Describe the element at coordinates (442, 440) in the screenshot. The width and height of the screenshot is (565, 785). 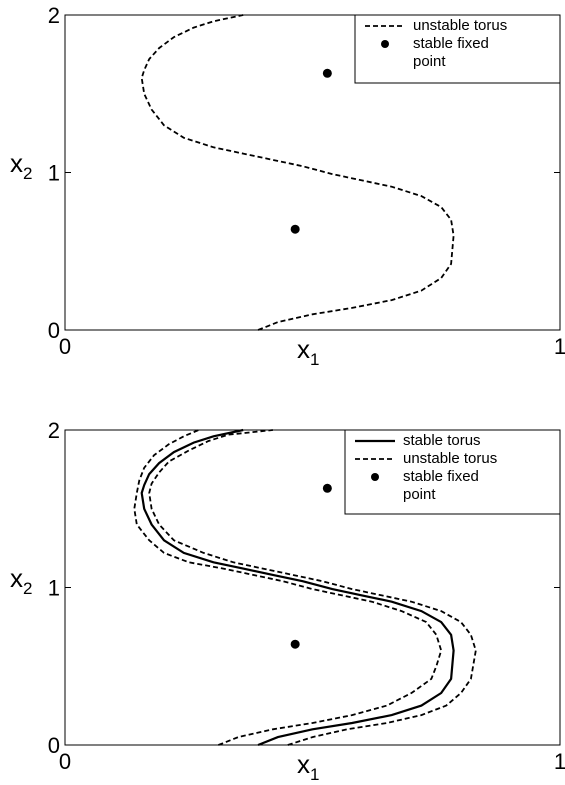
I see `legend-label: stable torus` at that location.